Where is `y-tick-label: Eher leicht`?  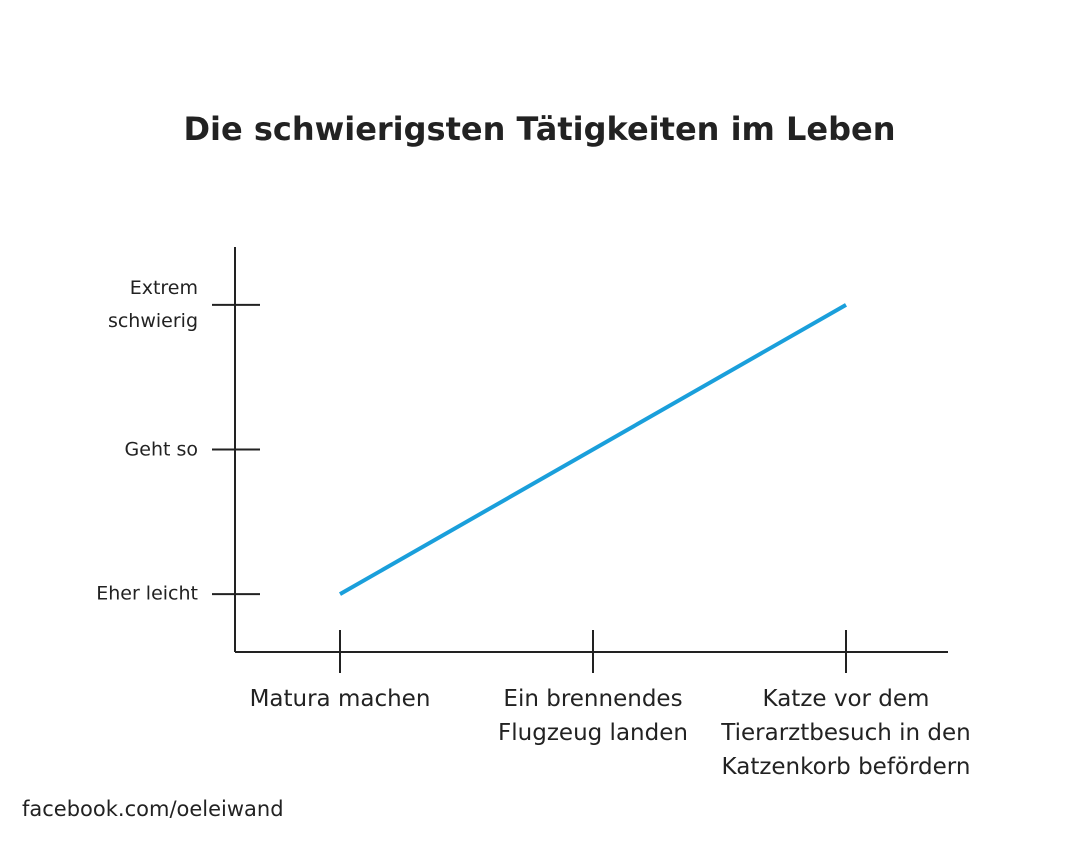 y-tick-label: Eher leicht is located at coordinates (147, 593).